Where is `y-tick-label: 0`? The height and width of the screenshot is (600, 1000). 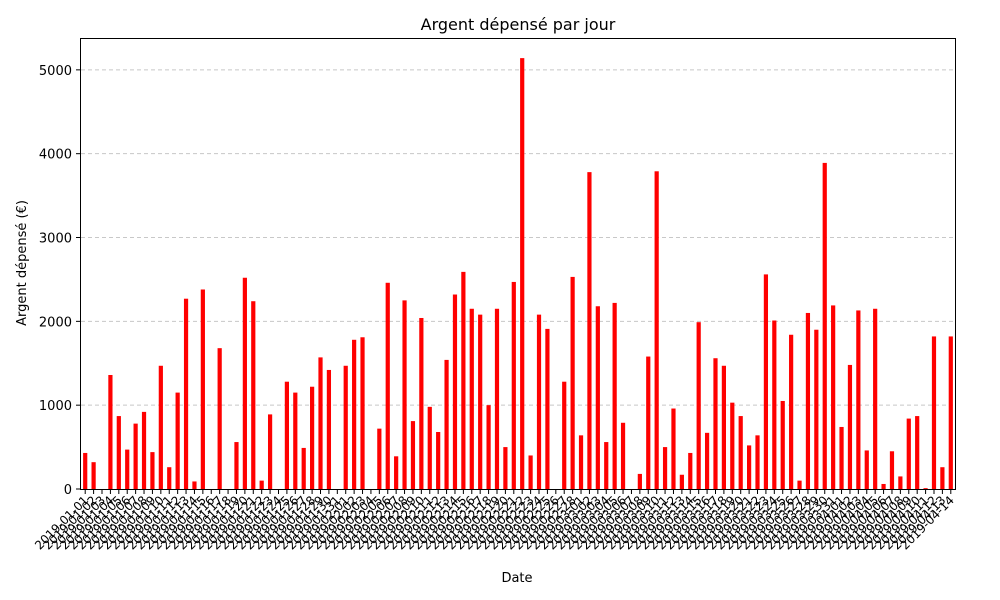
y-tick-label: 0 is located at coordinates (68, 490).